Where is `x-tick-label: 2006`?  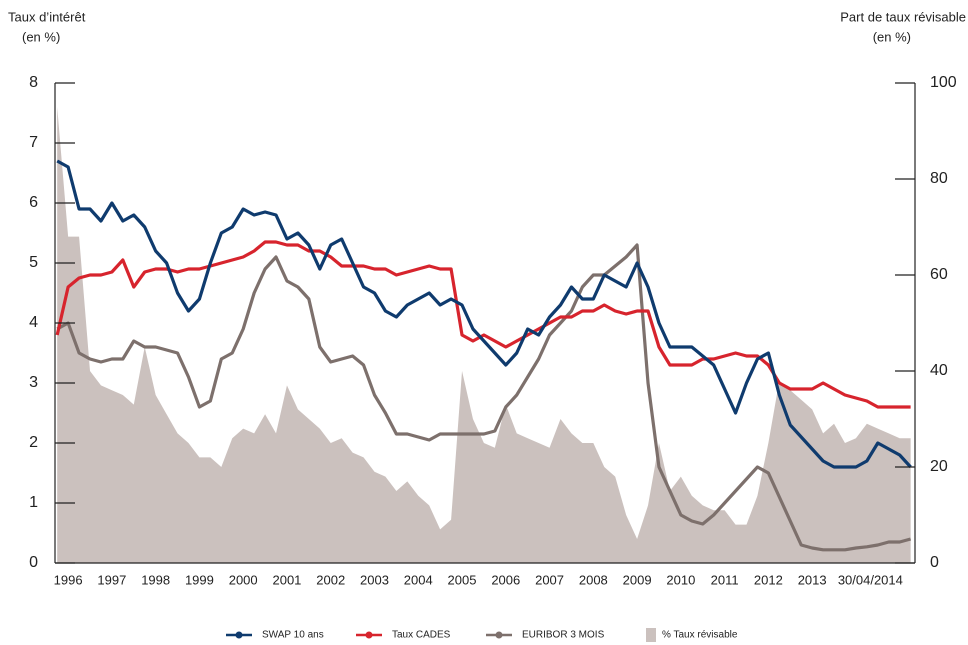 x-tick-label: 2006 is located at coordinates (505, 579).